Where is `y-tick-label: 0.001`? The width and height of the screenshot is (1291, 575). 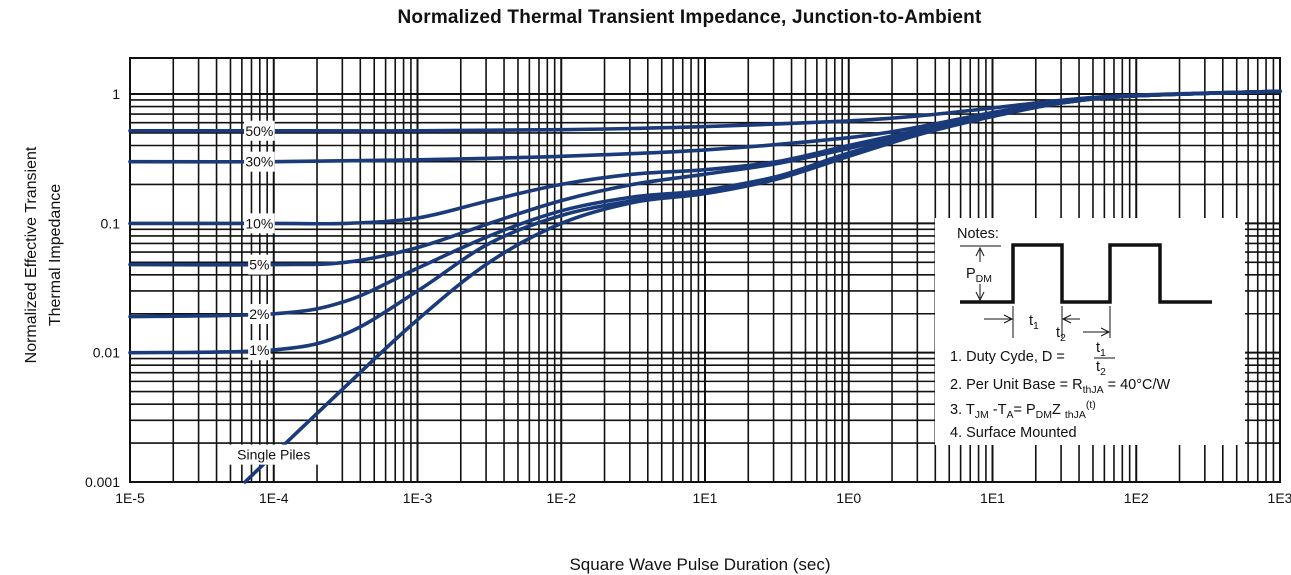 y-tick-label: 0.001 is located at coordinates (102, 482).